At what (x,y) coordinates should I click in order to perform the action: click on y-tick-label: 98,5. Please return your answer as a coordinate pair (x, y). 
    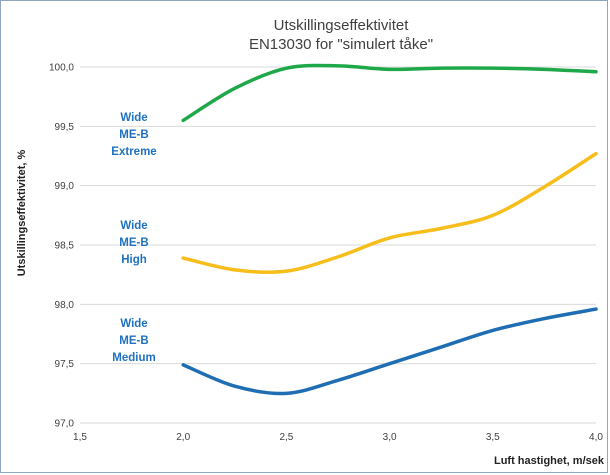
    Looking at the image, I should click on (65, 246).